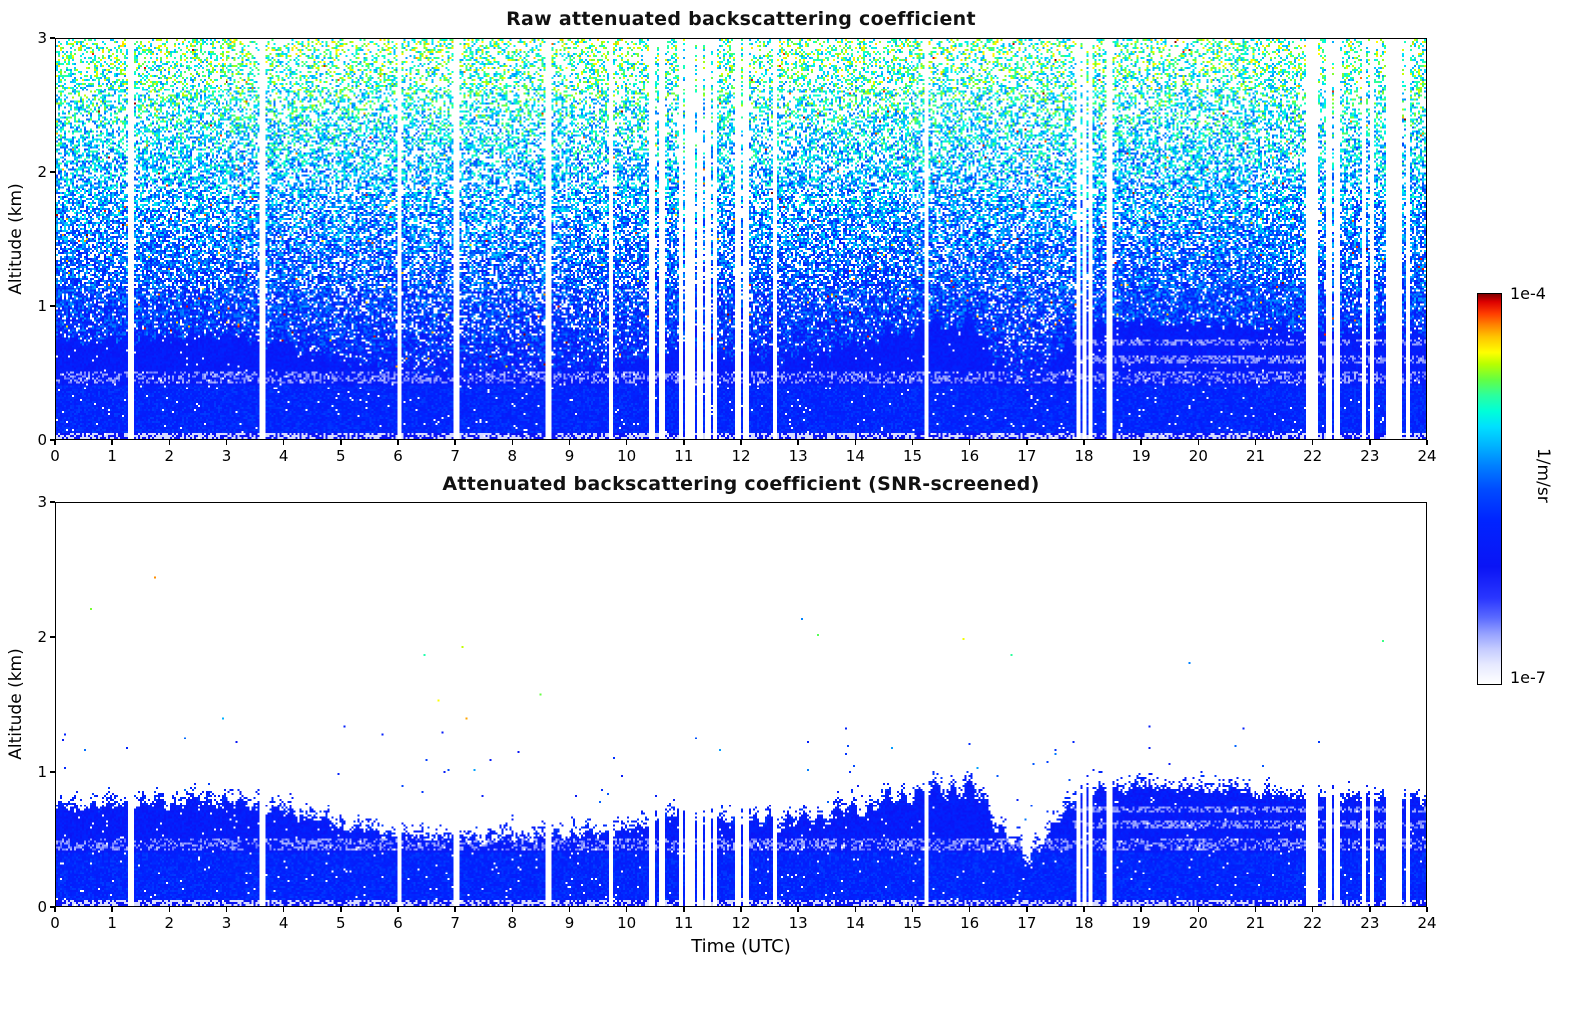 The width and height of the screenshot is (1595, 1020). I want to click on x-tick-label: 7, so click(455, 456).